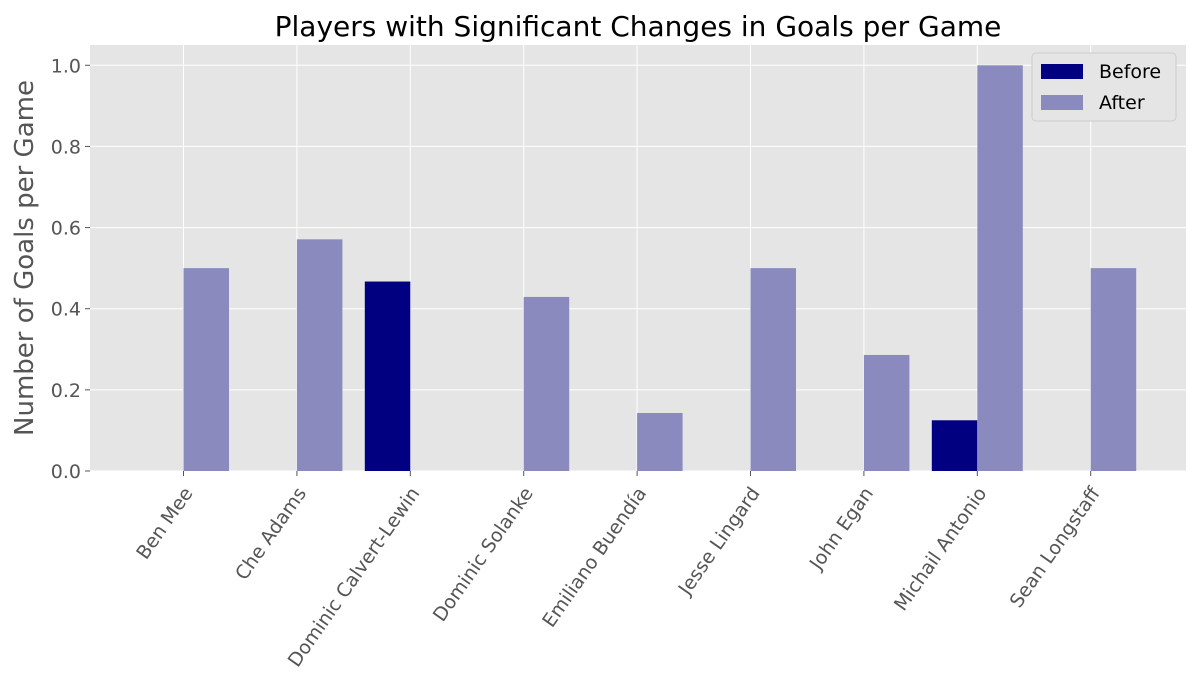 This screenshot has width=1200, height=700. I want to click on x-tick-label: Sean Longstaff, so click(1056, 547).